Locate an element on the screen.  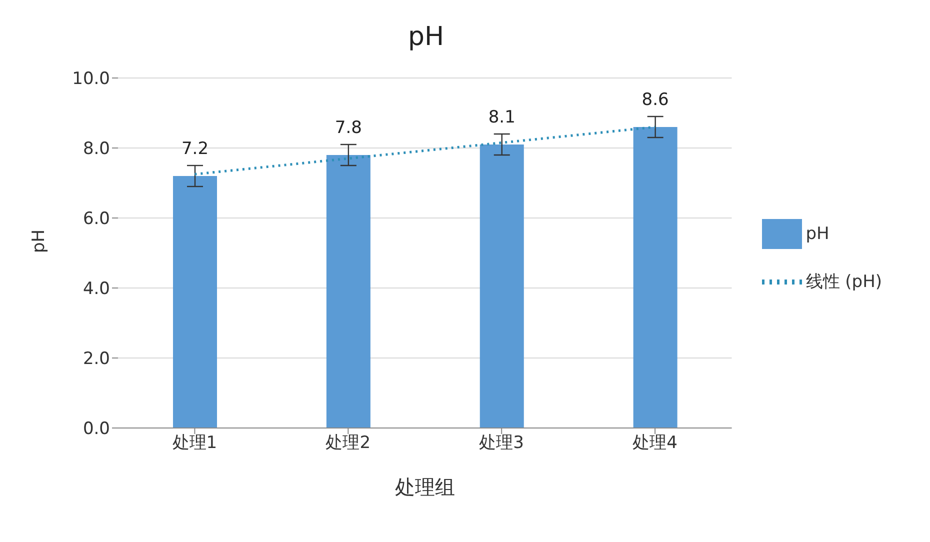
data-label: 7.2 is located at coordinates (195, 149).